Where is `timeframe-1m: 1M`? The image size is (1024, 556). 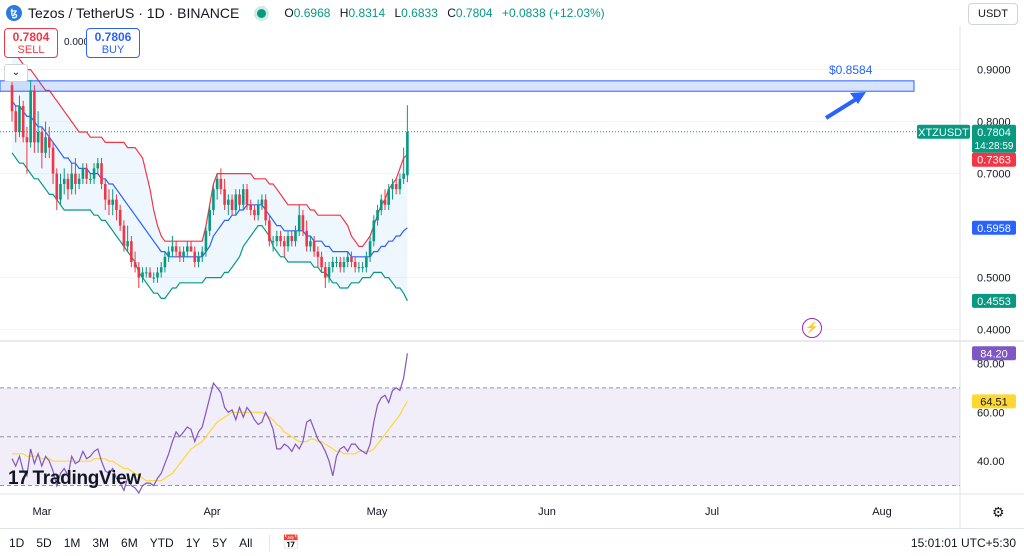 timeframe-1m: 1M is located at coordinates (72, 542).